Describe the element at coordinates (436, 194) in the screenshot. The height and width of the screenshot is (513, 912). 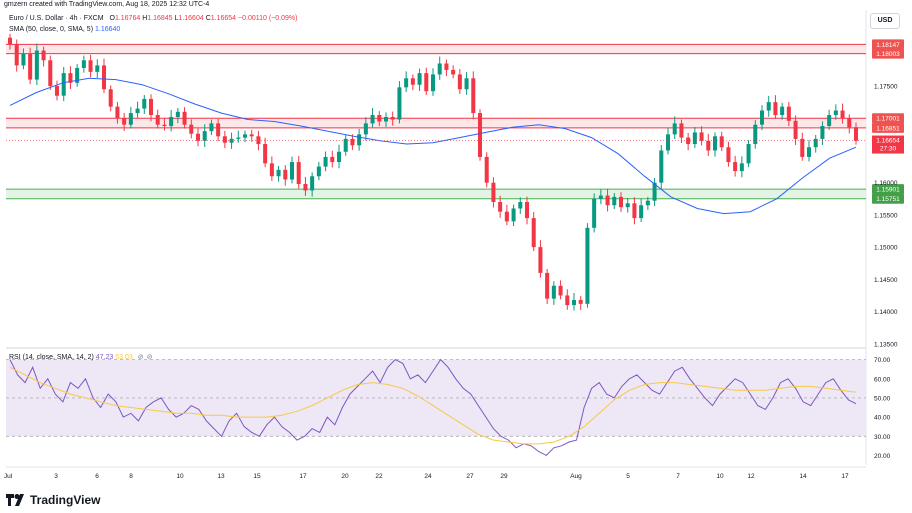
I see `zone-support` at that location.